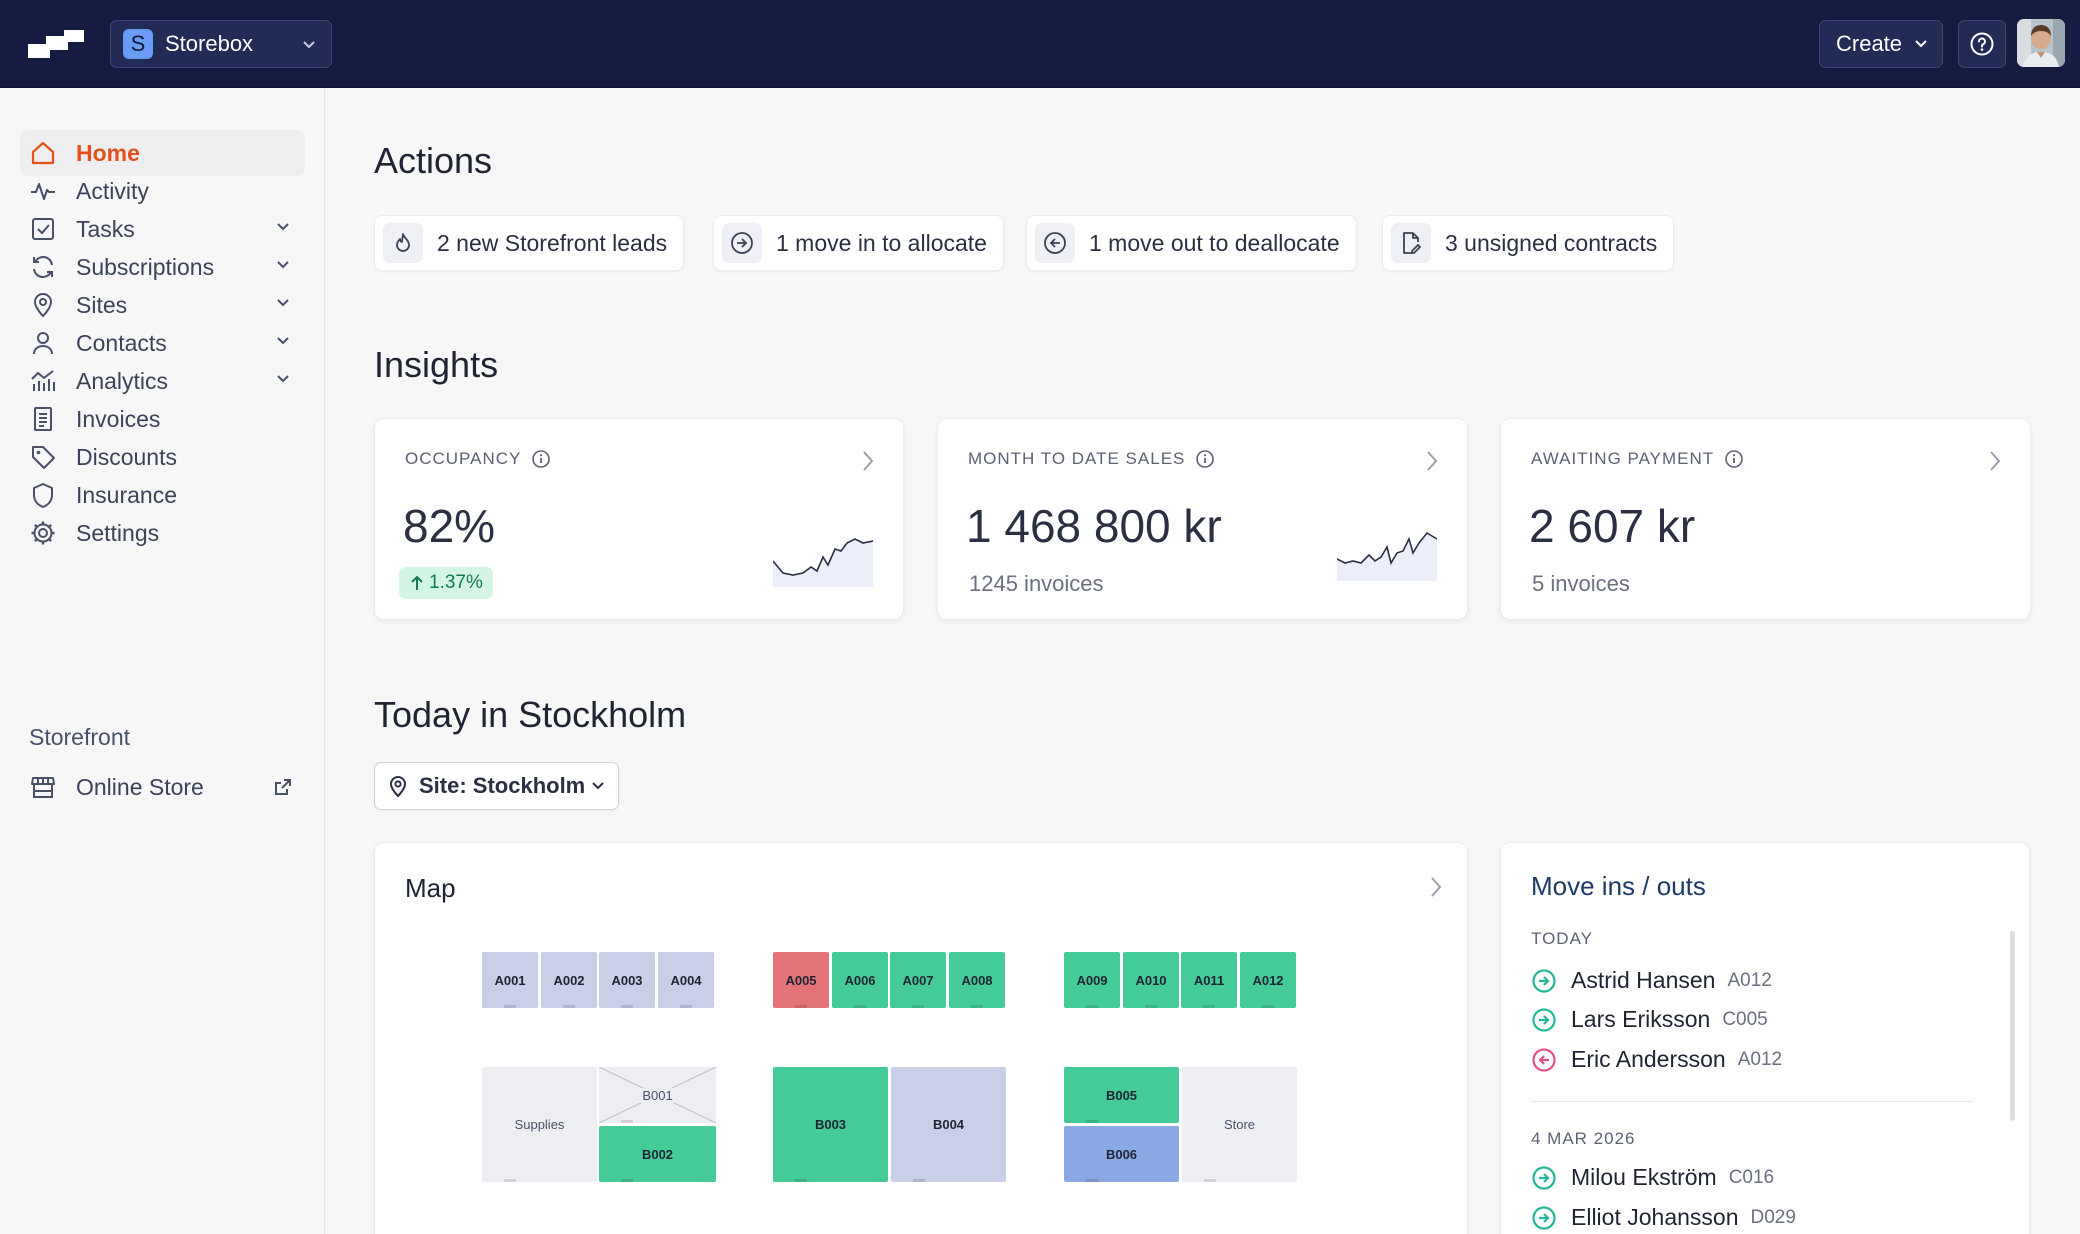 The height and width of the screenshot is (1234, 2080). What do you see at coordinates (1121, 1154) in the screenshot?
I see `unit-b006: B006` at bounding box center [1121, 1154].